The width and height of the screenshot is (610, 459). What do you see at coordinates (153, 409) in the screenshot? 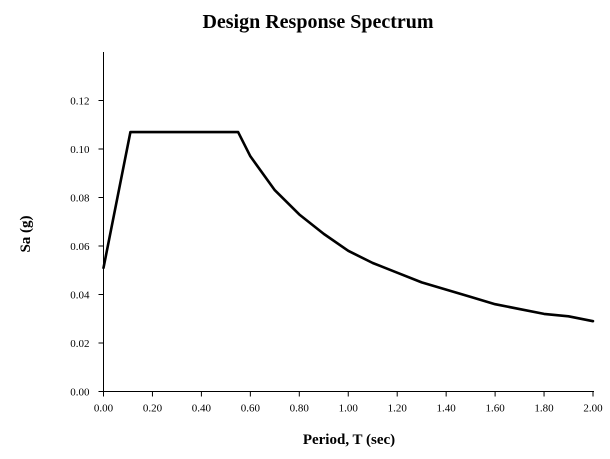
I see `x-tick-label: 0.20` at bounding box center [153, 409].